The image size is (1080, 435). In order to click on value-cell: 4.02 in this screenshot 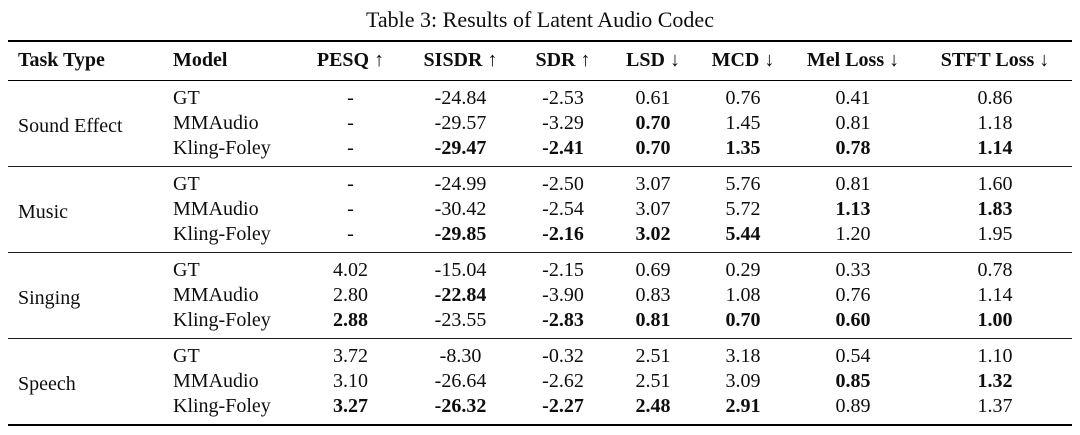, I will do `click(350, 270)`.